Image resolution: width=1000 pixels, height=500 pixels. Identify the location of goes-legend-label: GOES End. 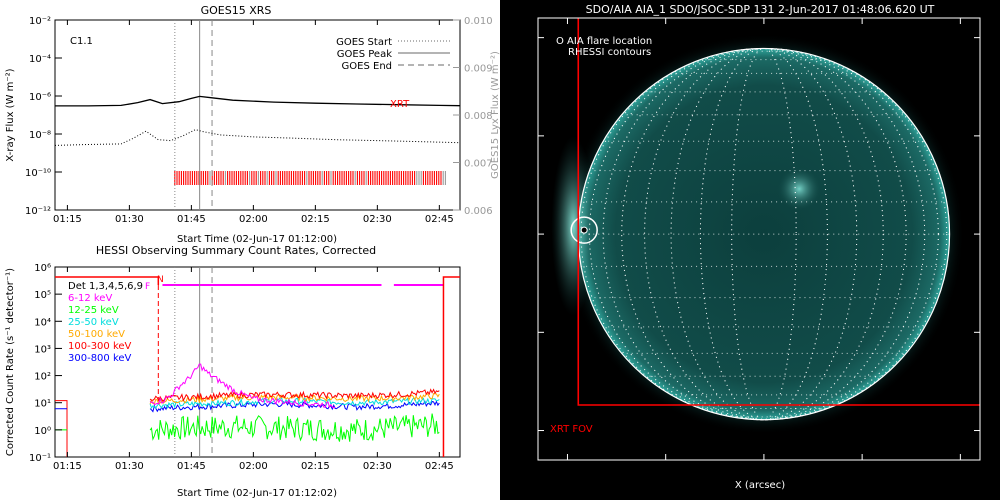
(367, 66).